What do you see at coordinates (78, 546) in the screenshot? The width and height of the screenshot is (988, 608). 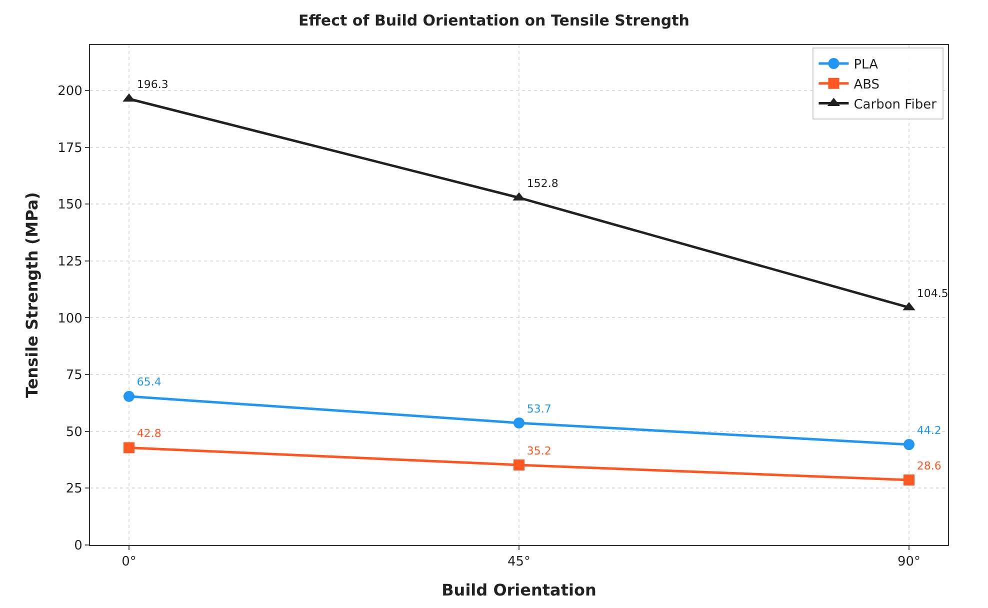 I see `y-tick-label: 0` at bounding box center [78, 546].